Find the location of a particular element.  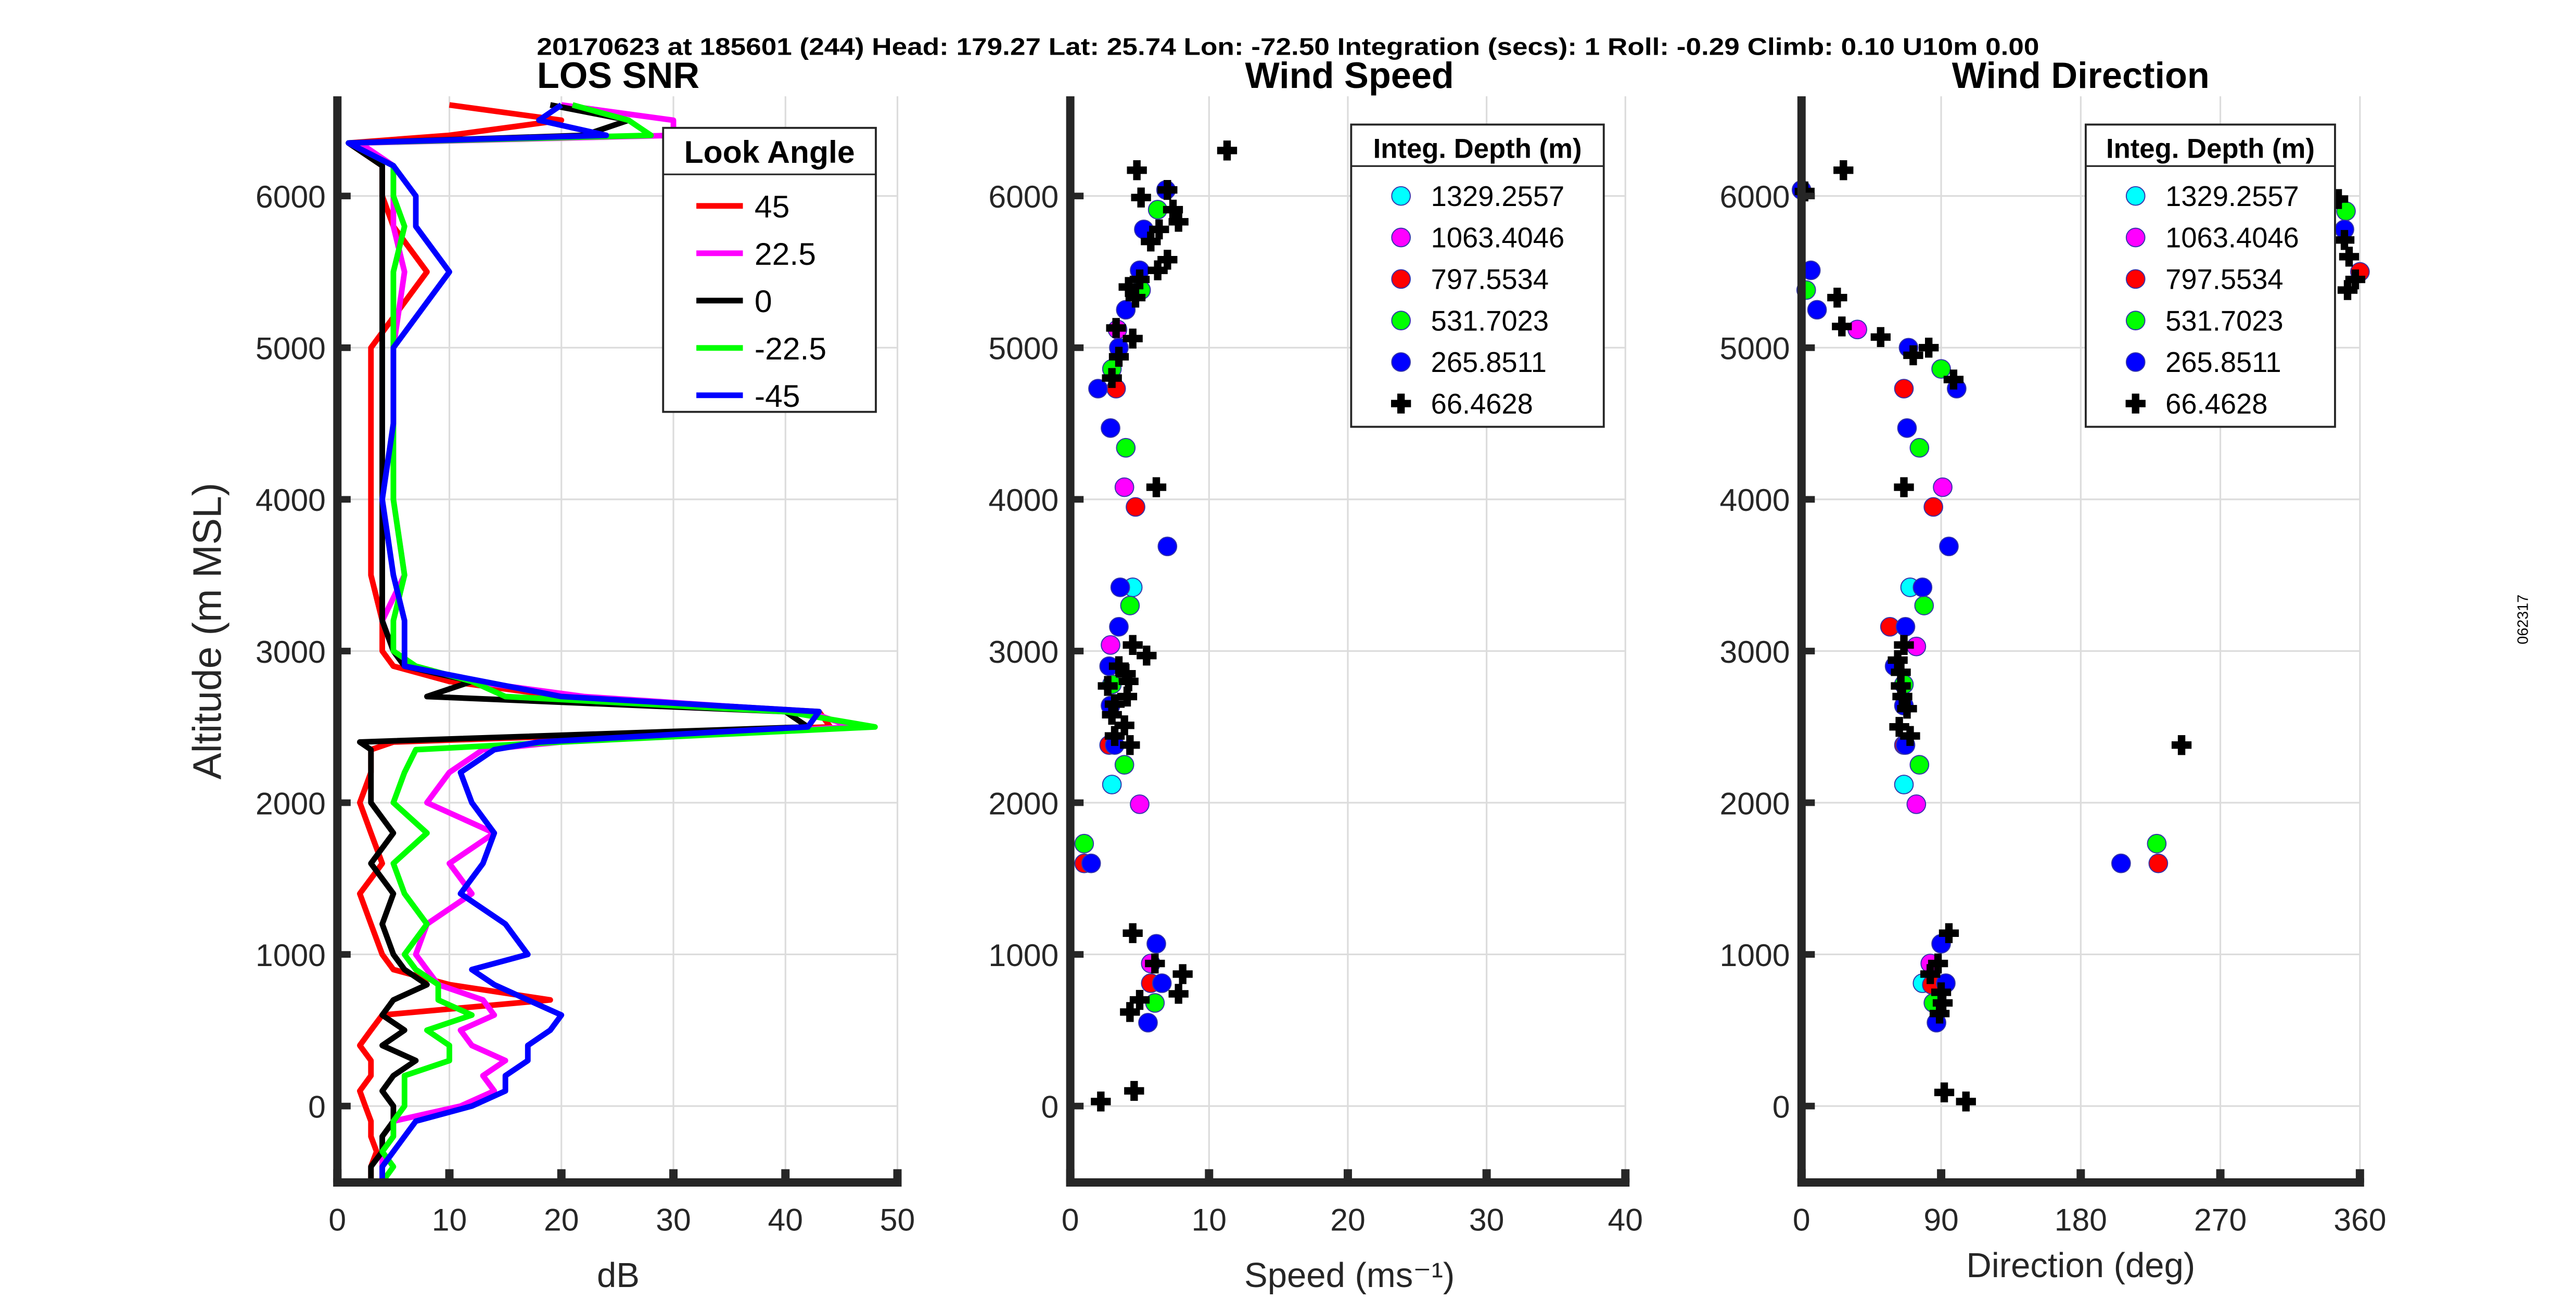

legend-title: Look Angle is located at coordinates (769, 152).